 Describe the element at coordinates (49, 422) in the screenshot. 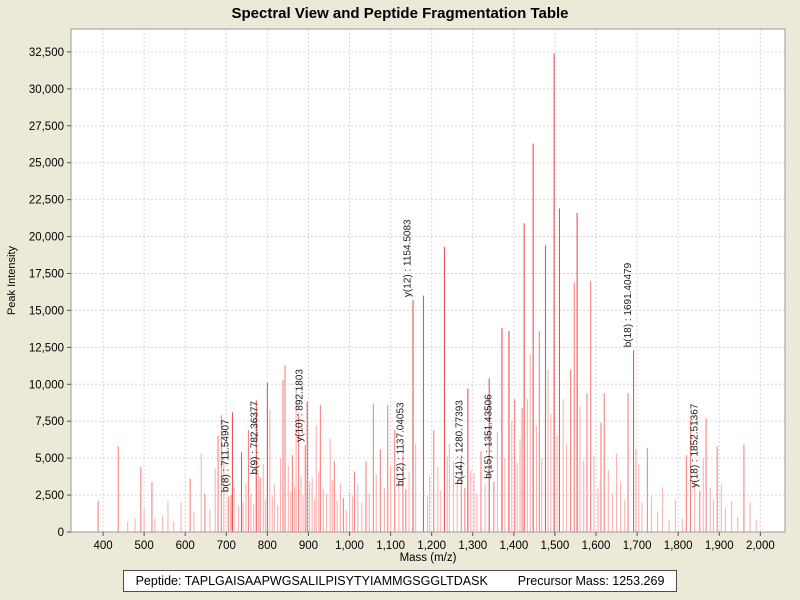

I see `y-tick-label: 7,500` at that location.